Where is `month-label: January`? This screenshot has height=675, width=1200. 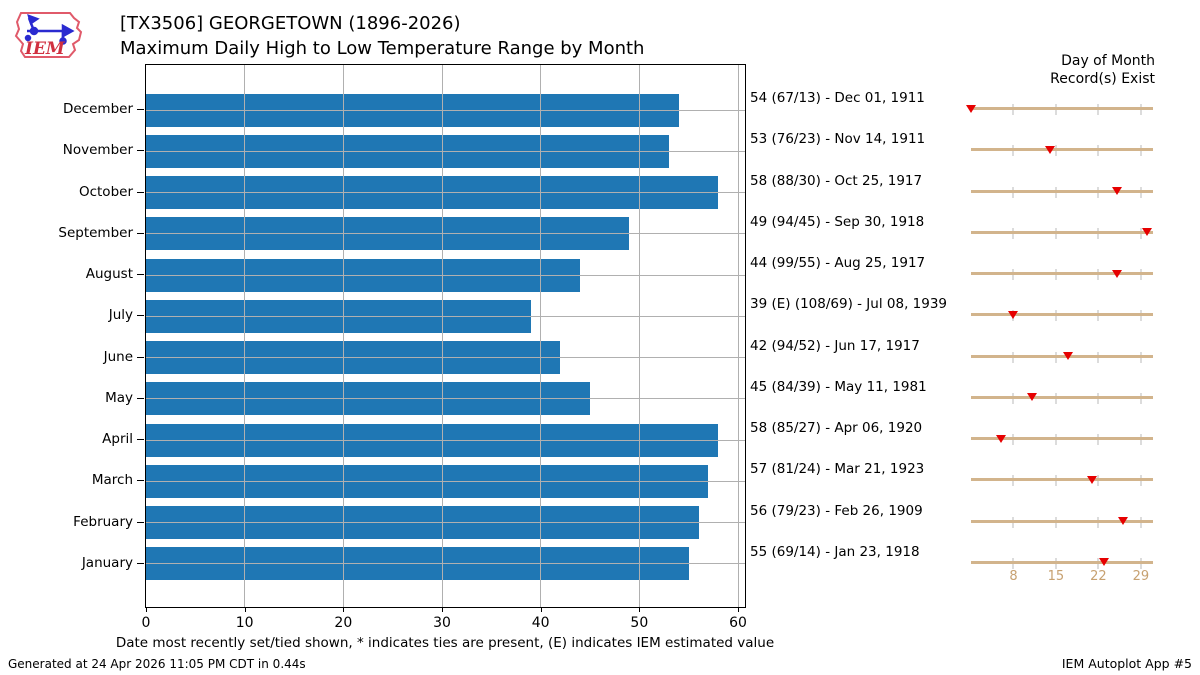
month-label: January is located at coordinates (107, 562).